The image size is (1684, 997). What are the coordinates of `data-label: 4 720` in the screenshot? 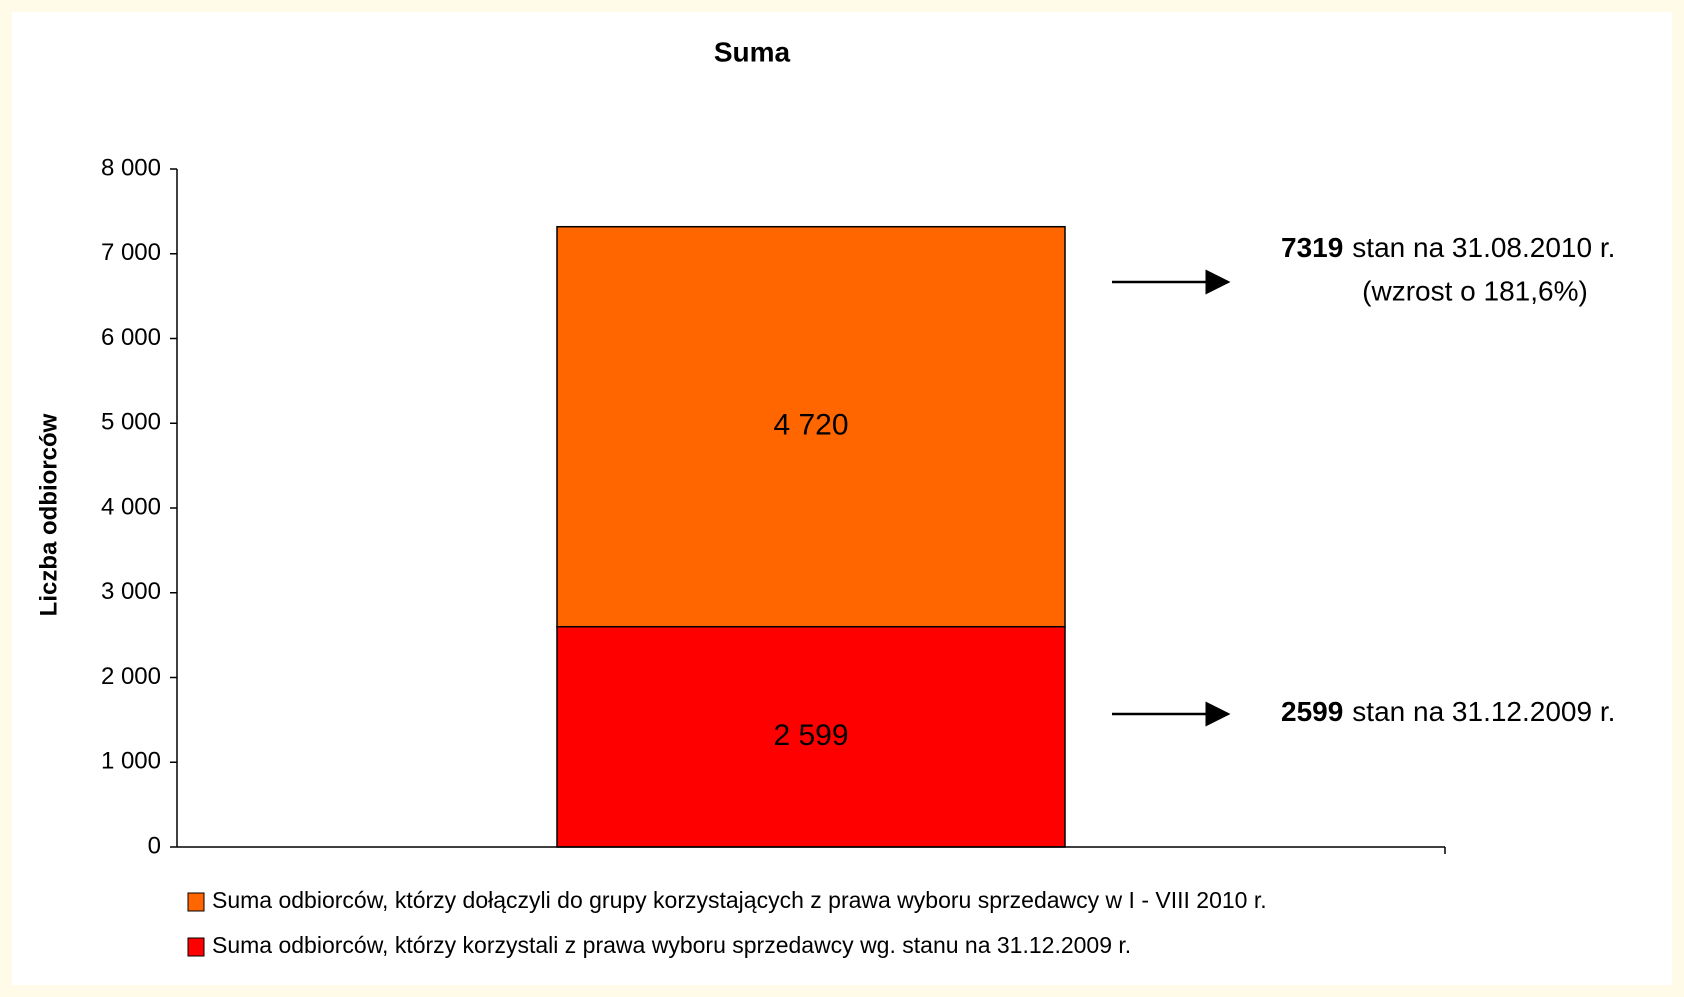 It's located at (810, 425).